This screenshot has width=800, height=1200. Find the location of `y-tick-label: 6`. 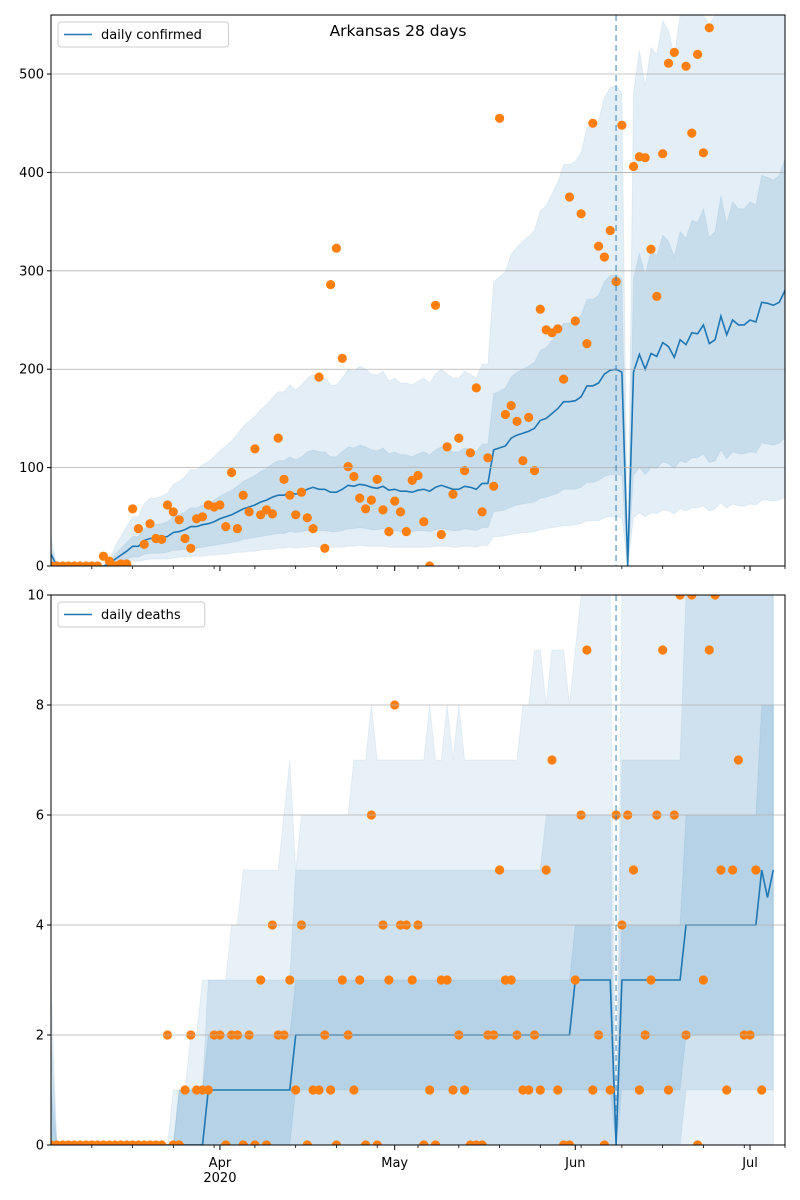

y-tick-label: 6 is located at coordinates (40, 816).